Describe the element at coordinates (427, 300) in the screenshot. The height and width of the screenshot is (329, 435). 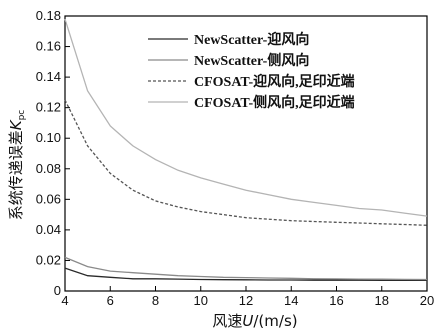
I see `x-tick-label: 20` at that location.